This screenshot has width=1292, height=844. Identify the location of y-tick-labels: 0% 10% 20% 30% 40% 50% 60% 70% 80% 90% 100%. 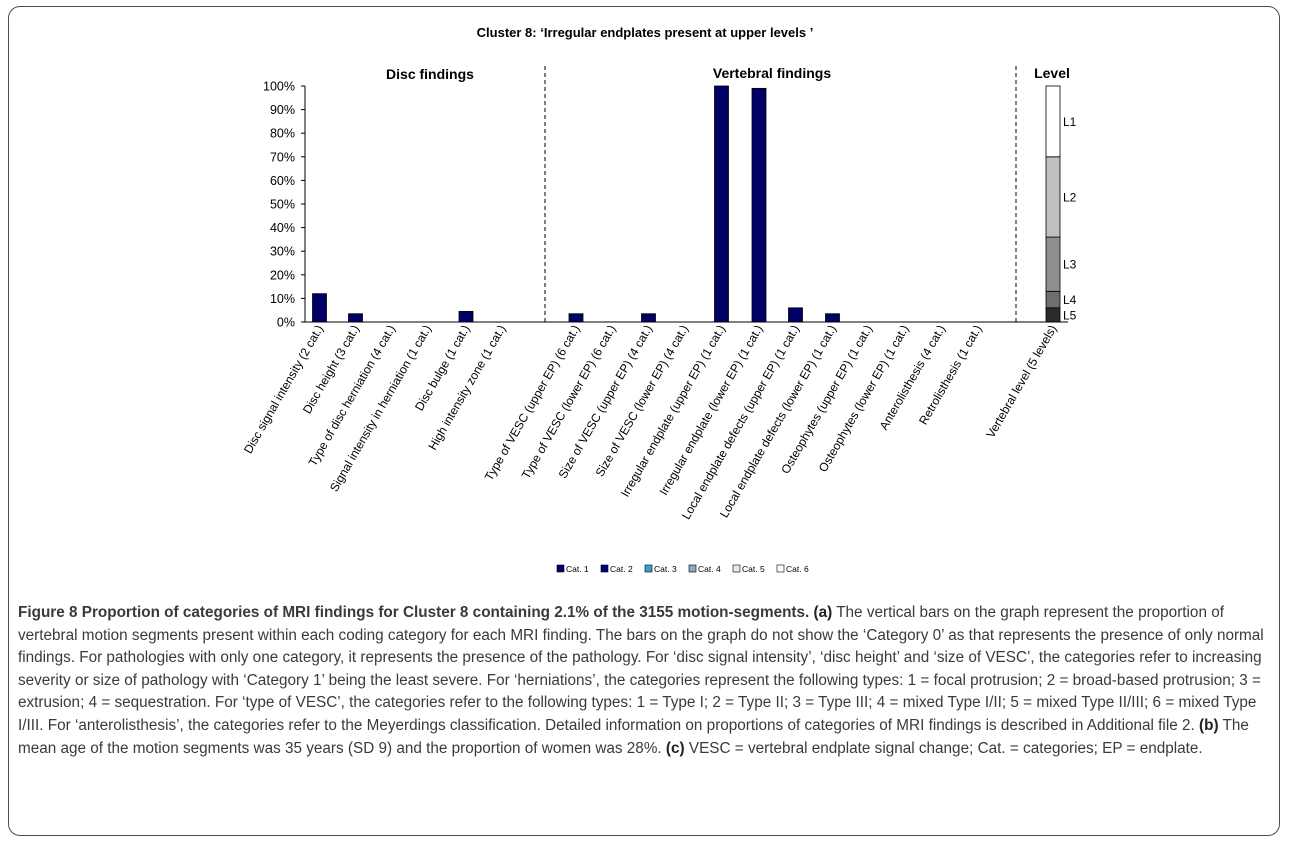
(284, 205).